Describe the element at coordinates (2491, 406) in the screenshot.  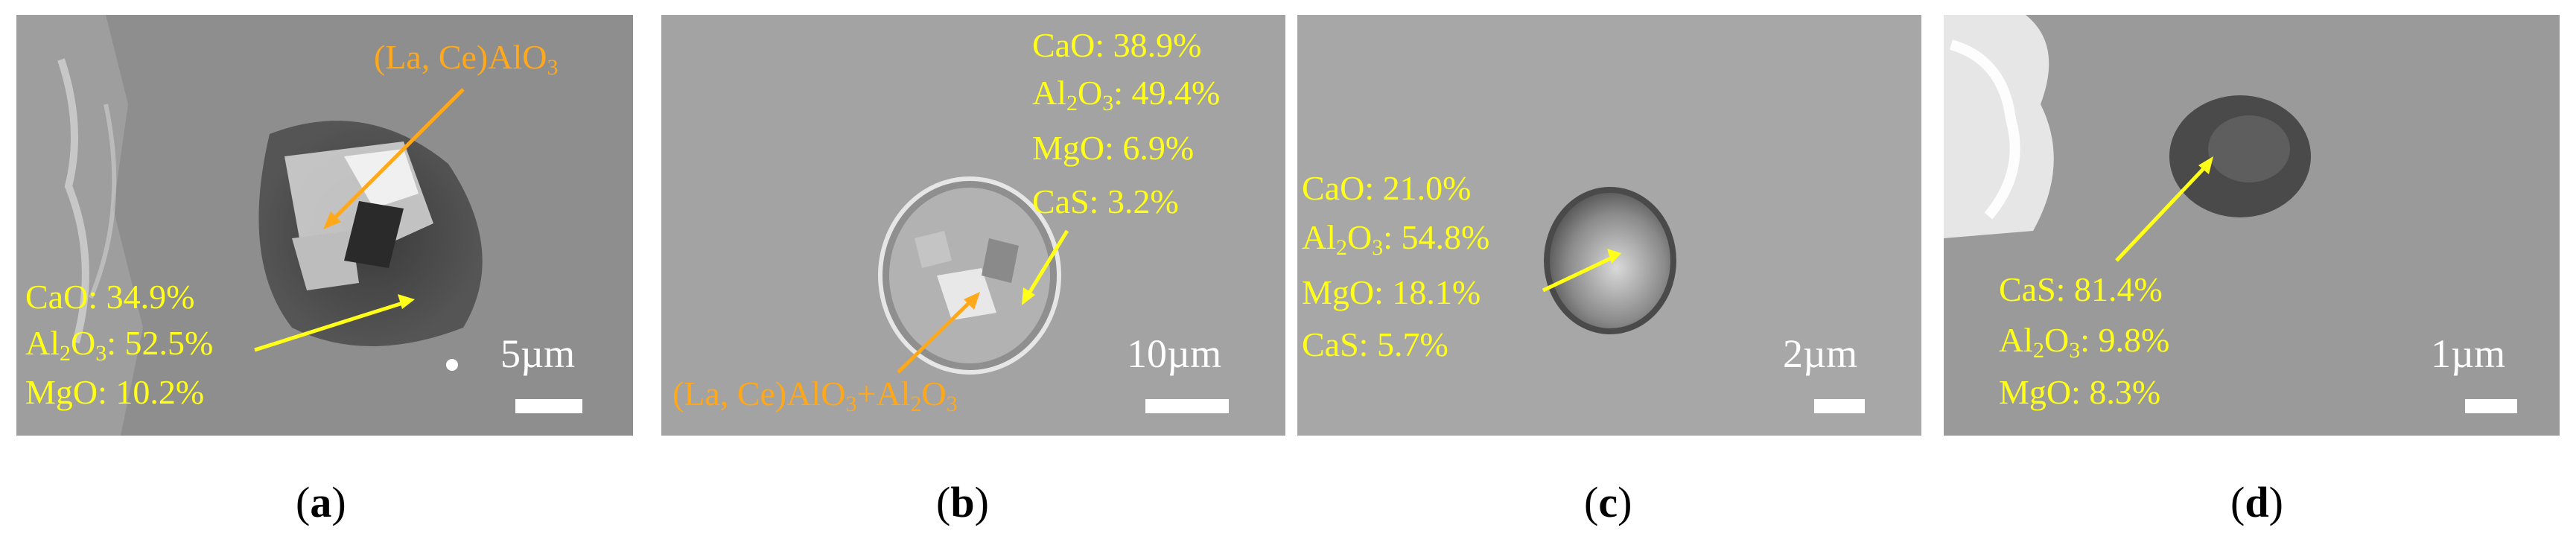
I see `scale-bar-d` at that location.